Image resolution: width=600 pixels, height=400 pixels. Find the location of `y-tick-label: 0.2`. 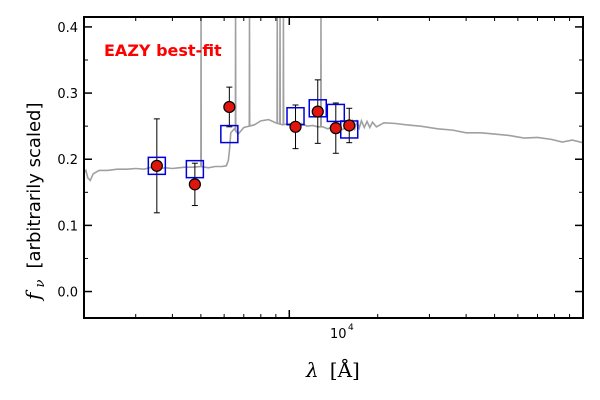

y-tick-label: 0.2 is located at coordinates (67, 160).